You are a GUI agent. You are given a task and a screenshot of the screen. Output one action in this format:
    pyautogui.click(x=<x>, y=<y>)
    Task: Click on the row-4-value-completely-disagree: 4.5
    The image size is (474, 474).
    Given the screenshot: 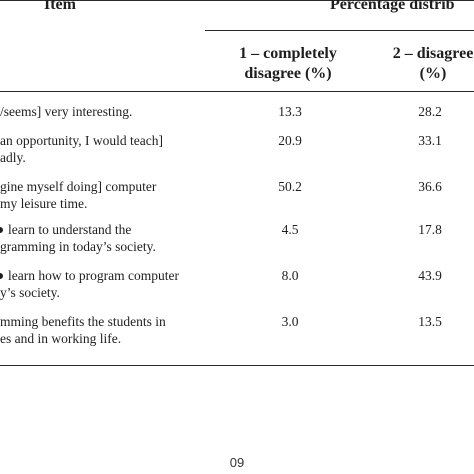 What is the action you would take?
    pyautogui.click(x=290, y=229)
    